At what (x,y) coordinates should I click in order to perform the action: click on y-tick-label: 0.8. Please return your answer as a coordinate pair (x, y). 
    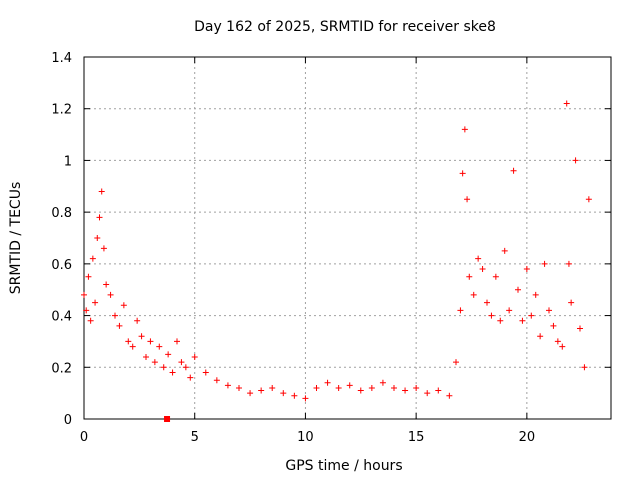
    Looking at the image, I should click on (61, 213).